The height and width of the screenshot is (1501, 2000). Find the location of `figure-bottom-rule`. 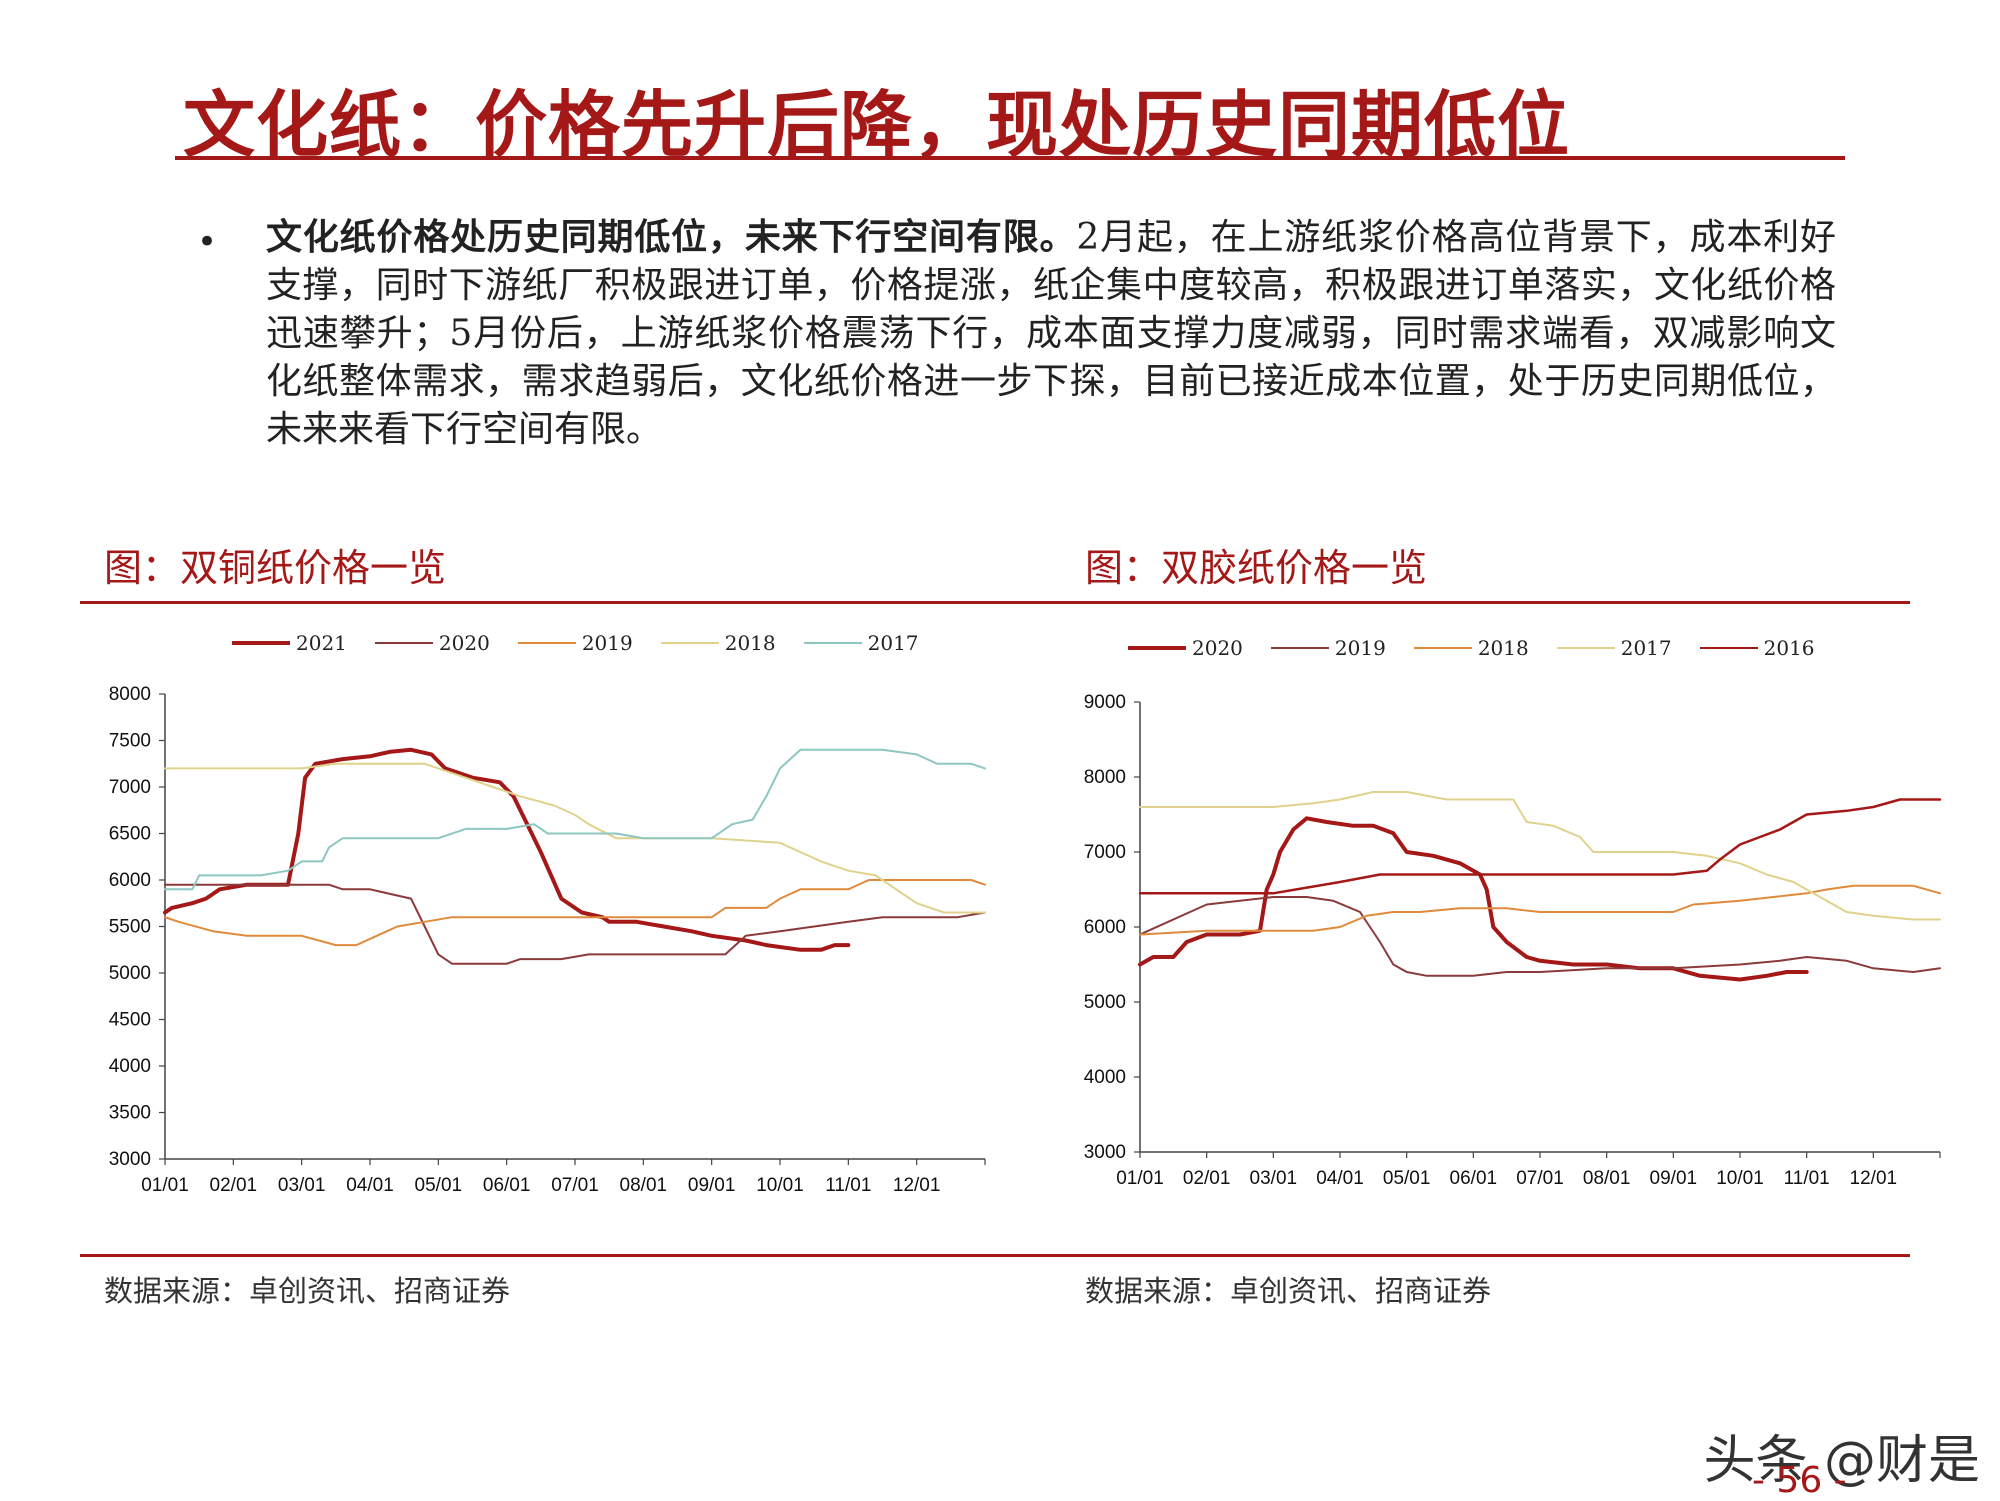

figure-bottom-rule is located at coordinates (995, 1255).